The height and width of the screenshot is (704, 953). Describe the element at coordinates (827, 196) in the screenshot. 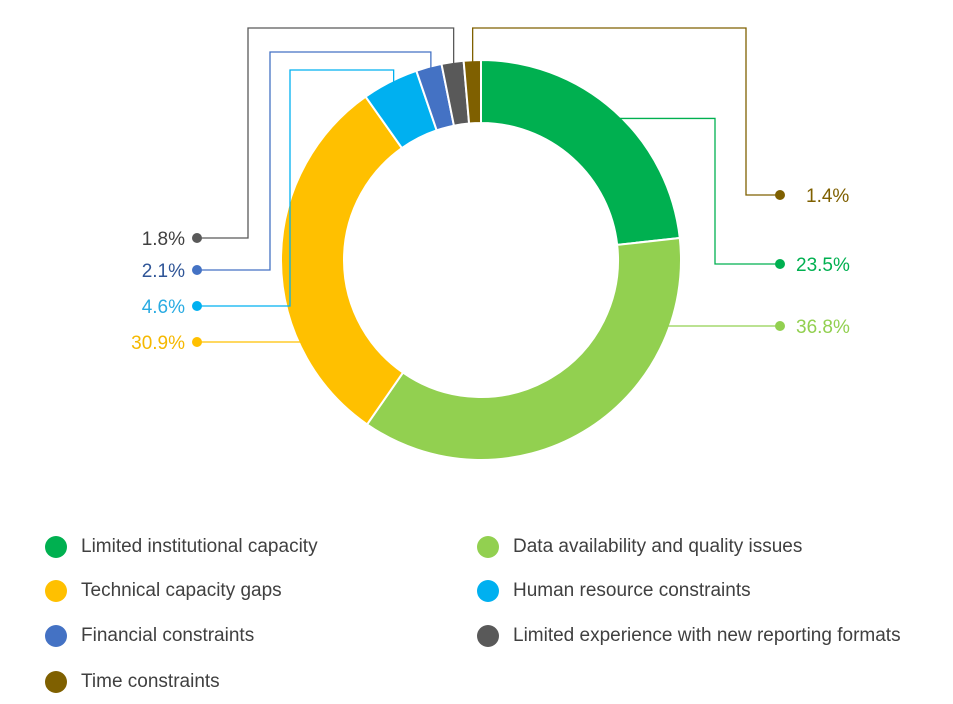

I see `data-label-time-constraints: 1.4%` at that location.